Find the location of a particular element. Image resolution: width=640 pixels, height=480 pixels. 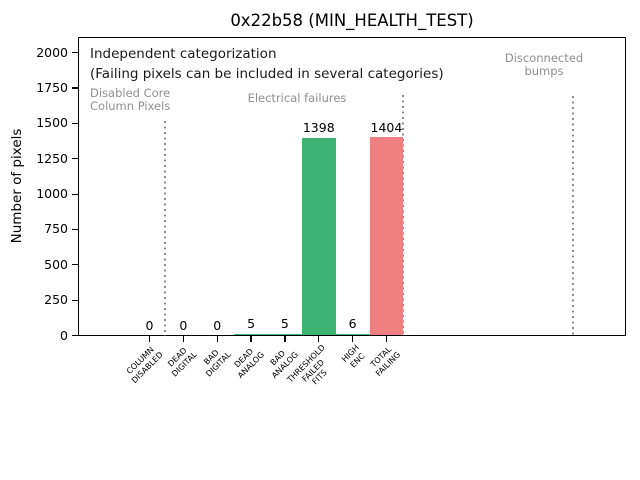

bar-value-label: 6 is located at coordinates (352, 324).